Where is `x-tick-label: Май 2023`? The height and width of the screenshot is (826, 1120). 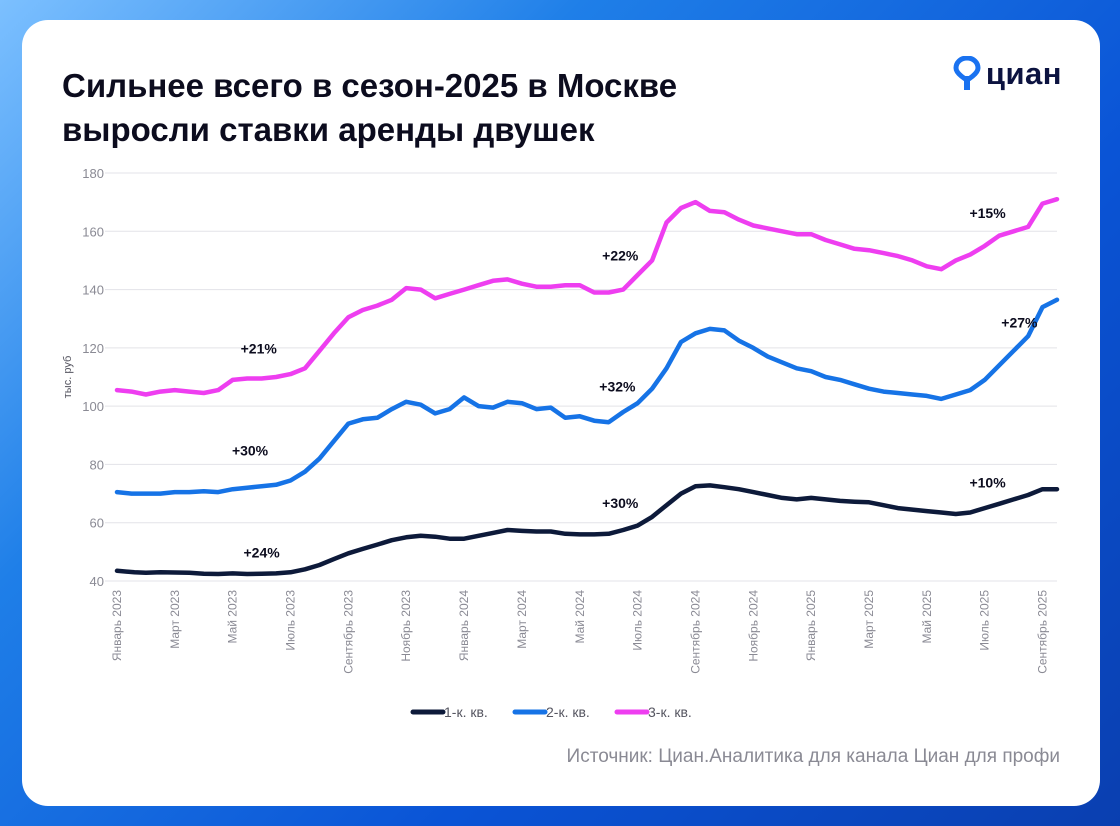
x-tick-label: Май 2023 is located at coordinates (233, 617).